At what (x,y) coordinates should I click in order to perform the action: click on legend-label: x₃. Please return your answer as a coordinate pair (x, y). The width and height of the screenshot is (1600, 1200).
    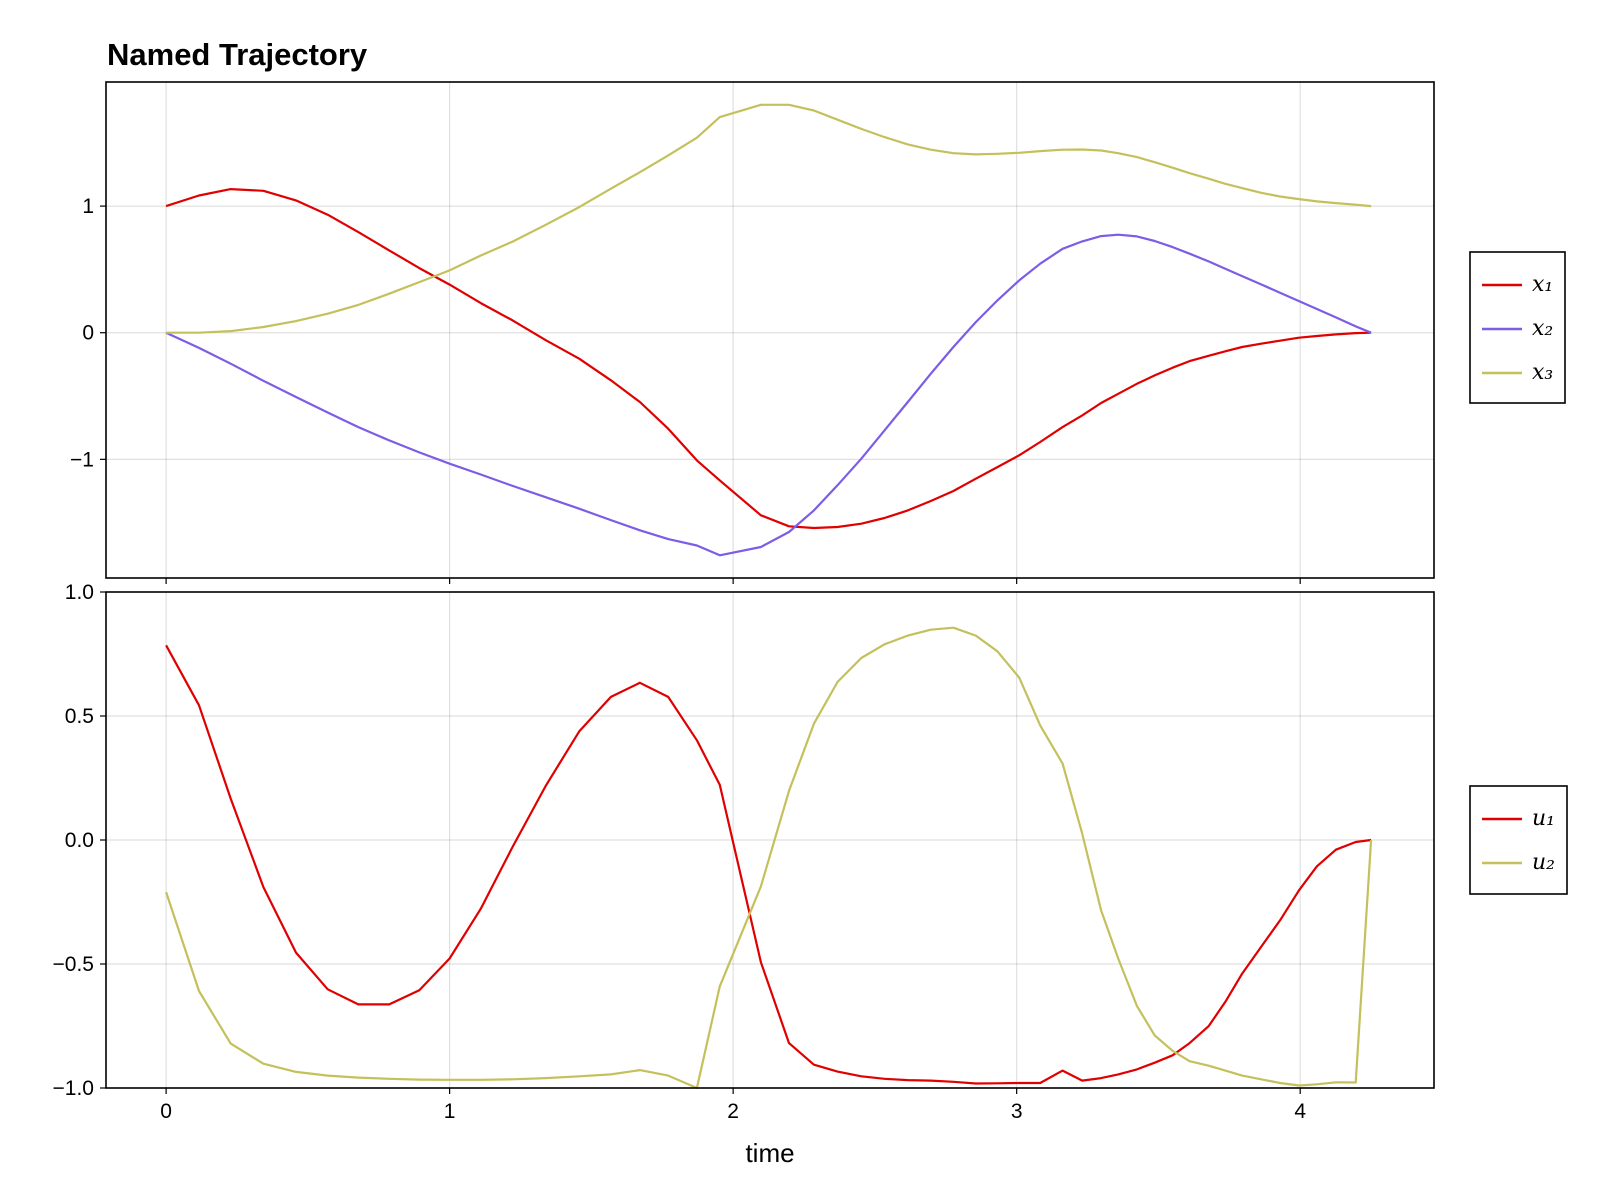
    Looking at the image, I should click on (1542, 372).